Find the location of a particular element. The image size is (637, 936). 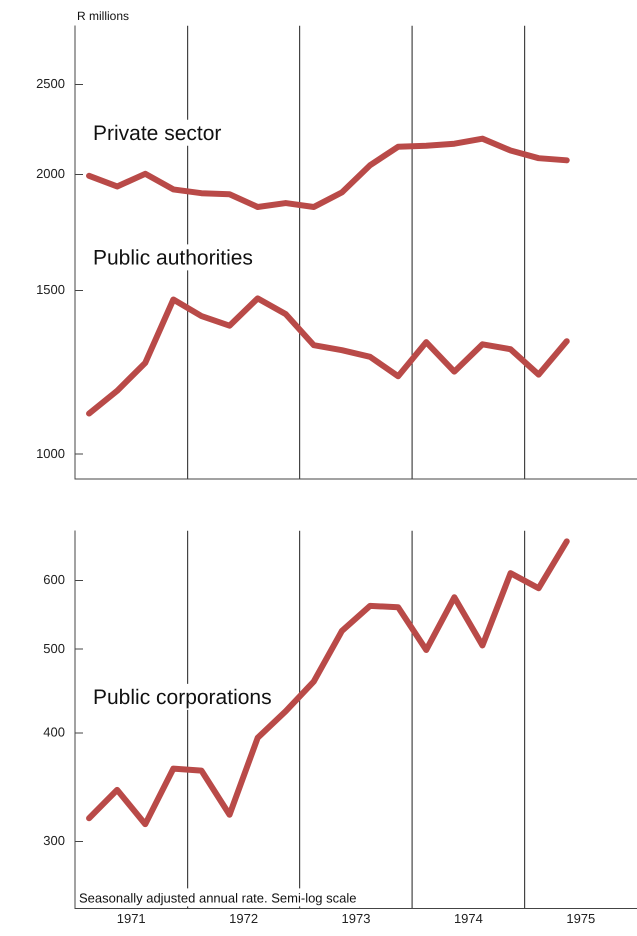

y-tick-label: 300 is located at coordinates (54, 840).